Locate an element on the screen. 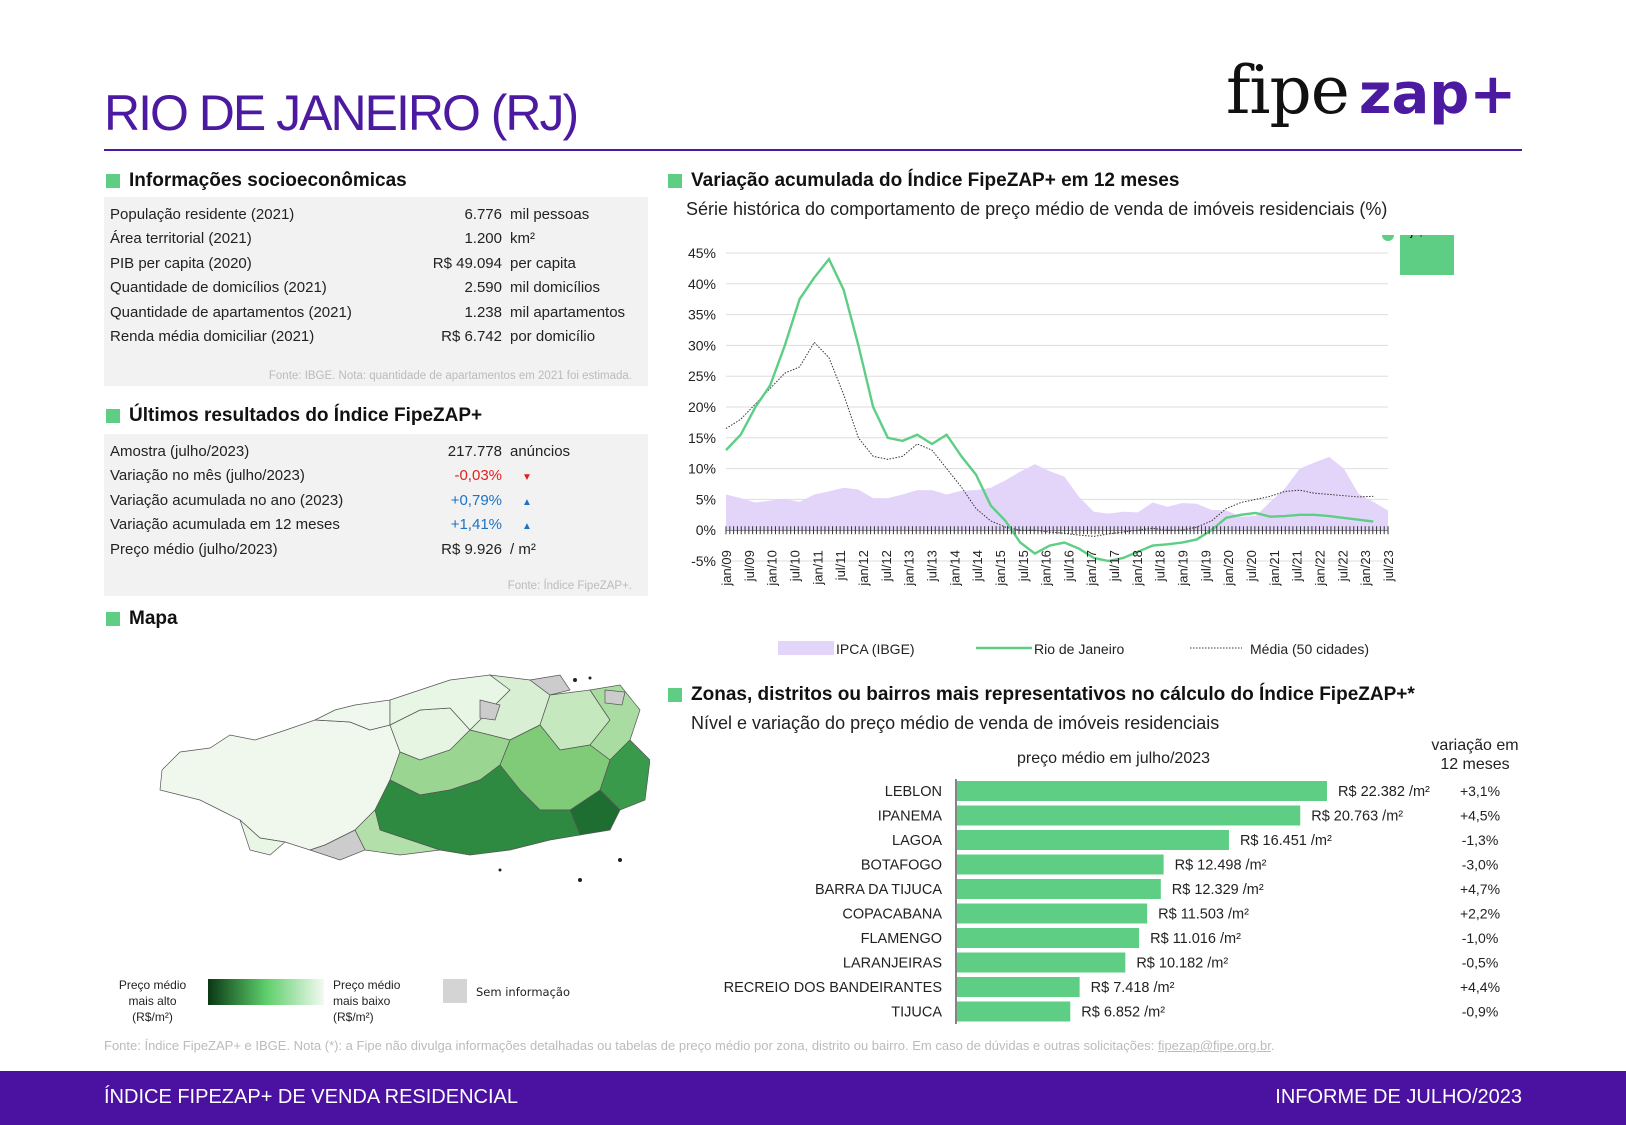 The image size is (1626, 1125). legend-high-line: mais alto is located at coordinates (152, 1001).